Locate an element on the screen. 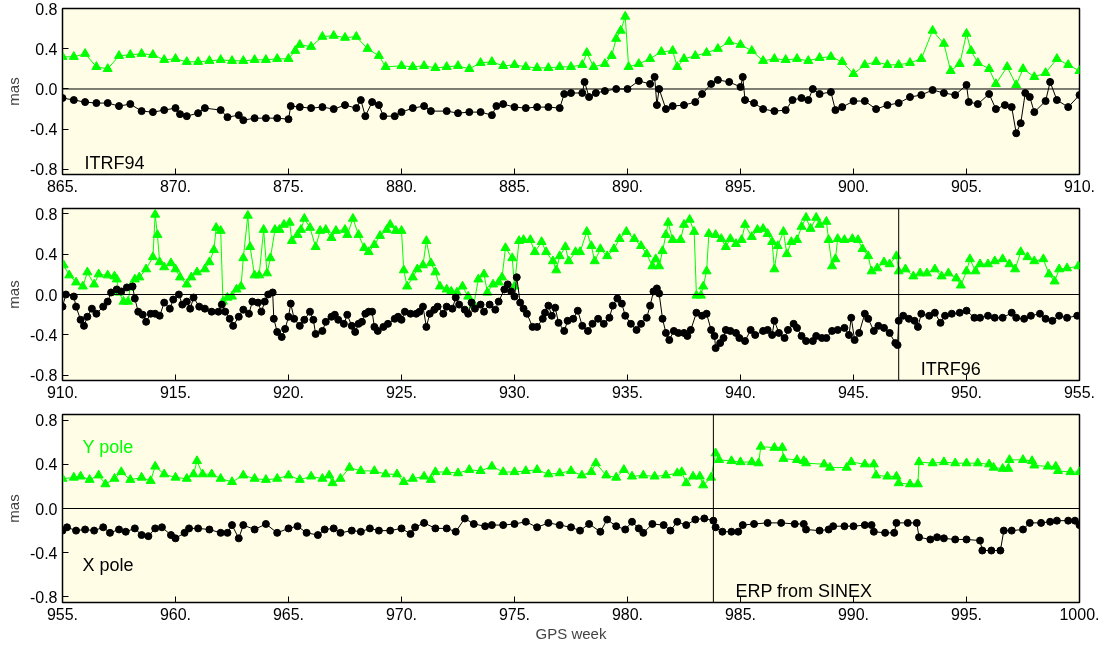 This screenshot has height=652, width=1113. x-tick-label: 990. is located at coordinates (853, 614).